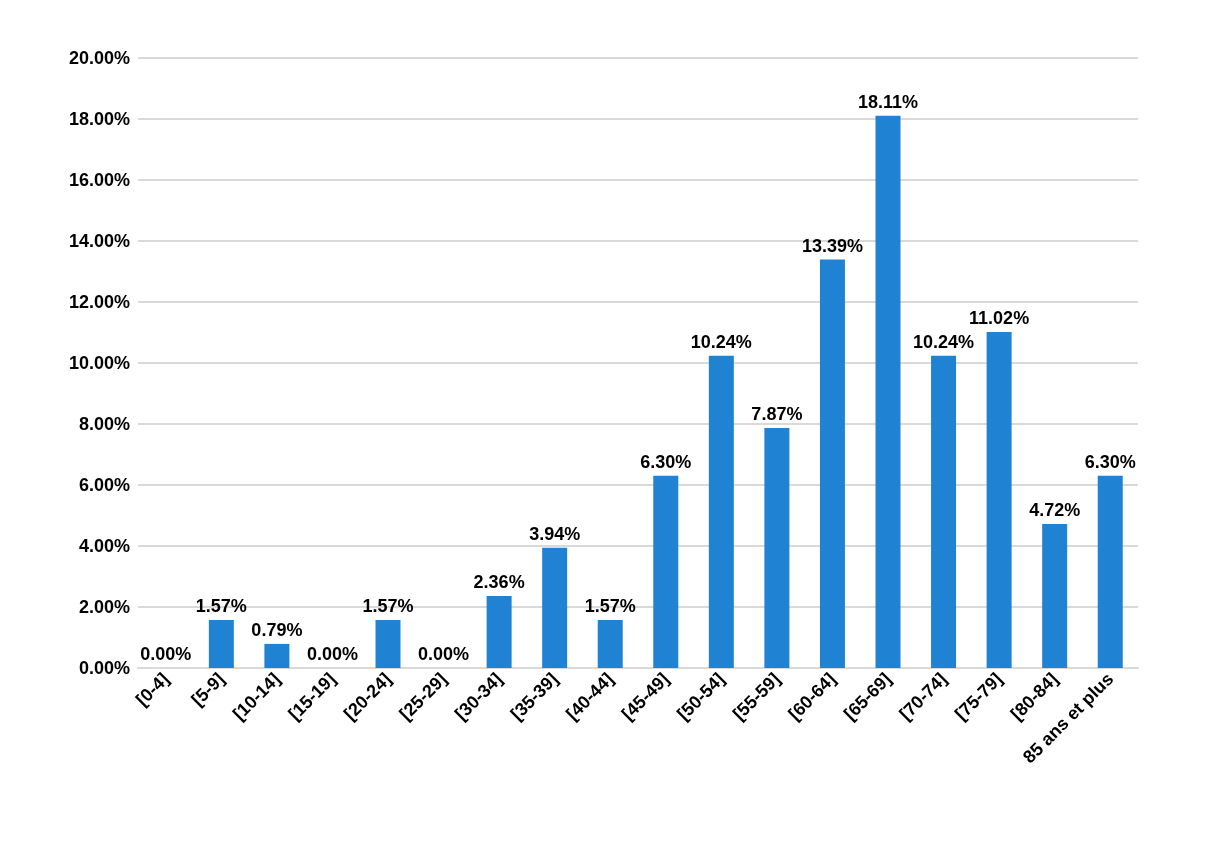 This screenshot has width=1212, height=848. I want to click on y-tick-label: 0.00%, so click(104, 668).